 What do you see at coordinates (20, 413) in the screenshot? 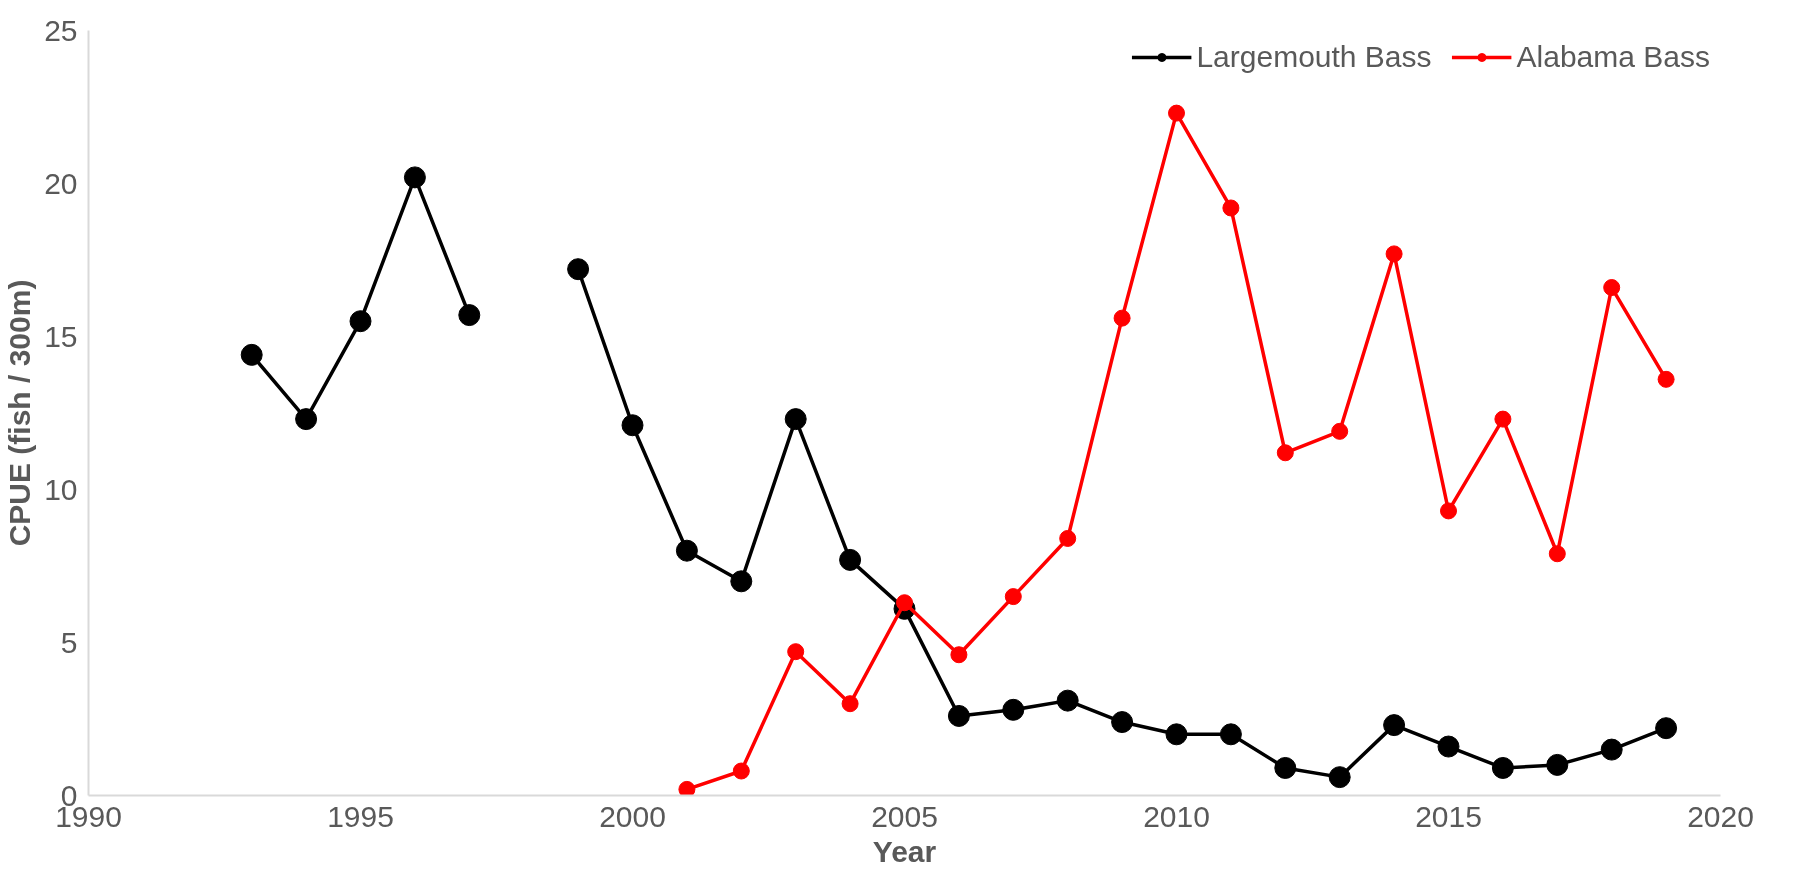
I see `y-axis-title: CPUE (fish / 300m)` at bounding box center [20, 413].